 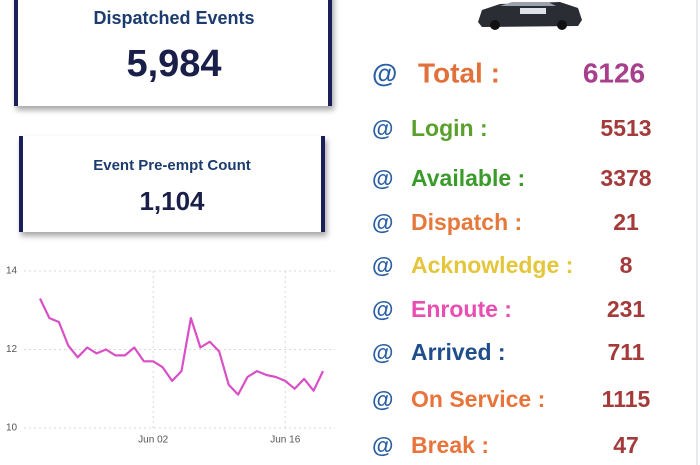 What do you see at coordinates (12, 271) in the screenshot?
I see `y-tick-label: 14` at bounding box center [12, 271].